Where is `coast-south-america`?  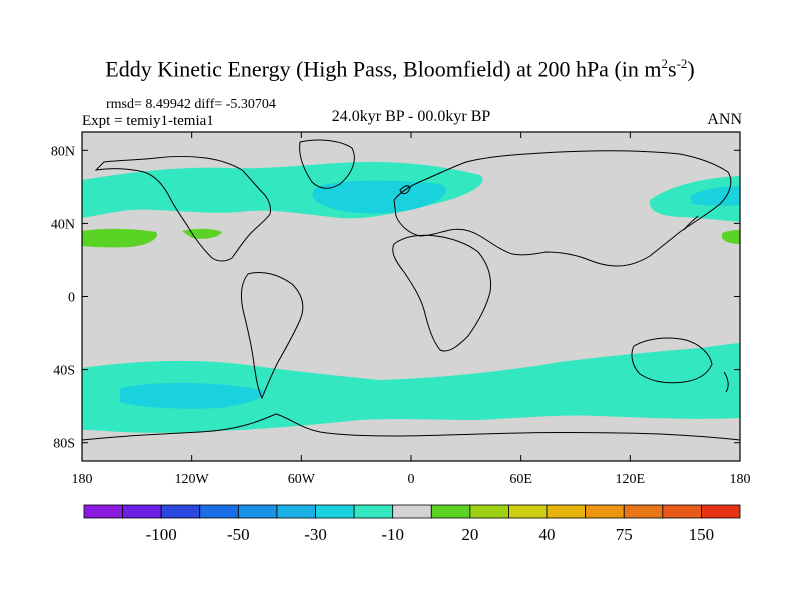 coast-south-america is located at coordinates (272, 335).